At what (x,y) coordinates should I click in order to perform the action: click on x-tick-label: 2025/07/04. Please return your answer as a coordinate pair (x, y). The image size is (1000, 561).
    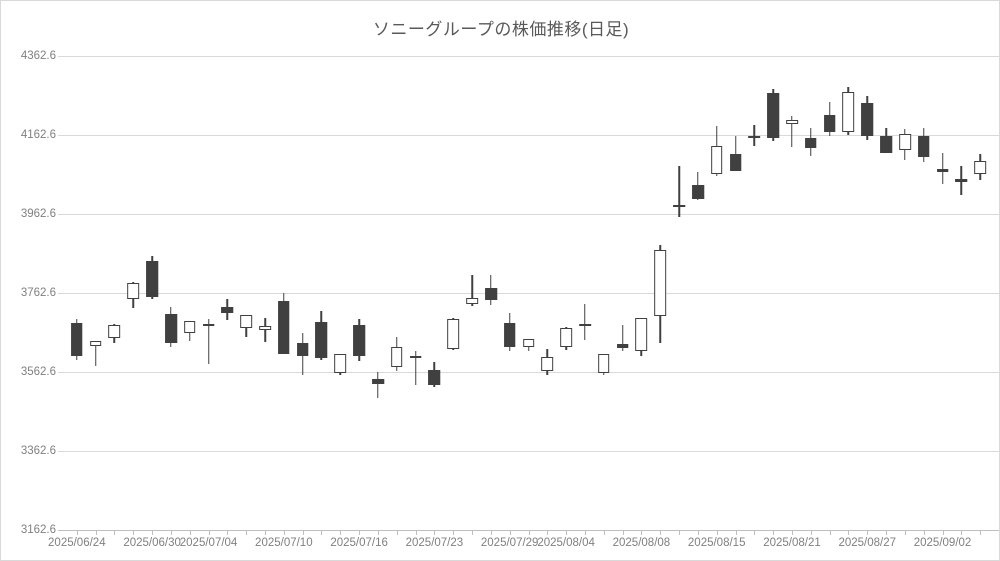
    Looking at the image, I should click on (208, 543).